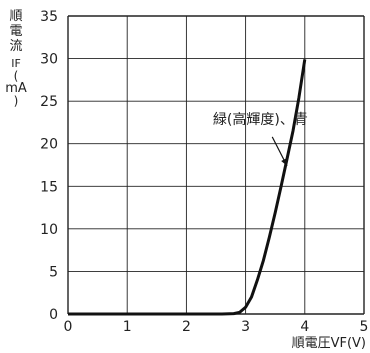 This screenshot has width=370, height=353. I want to click on x-tick-label: 3, so click(245, 327).